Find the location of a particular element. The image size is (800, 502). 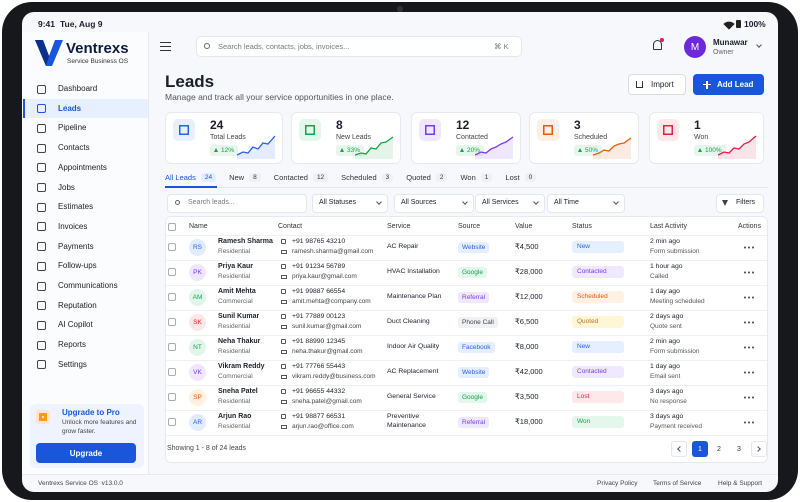

status-badge: Scheduled is located at coordinates (598, 297).